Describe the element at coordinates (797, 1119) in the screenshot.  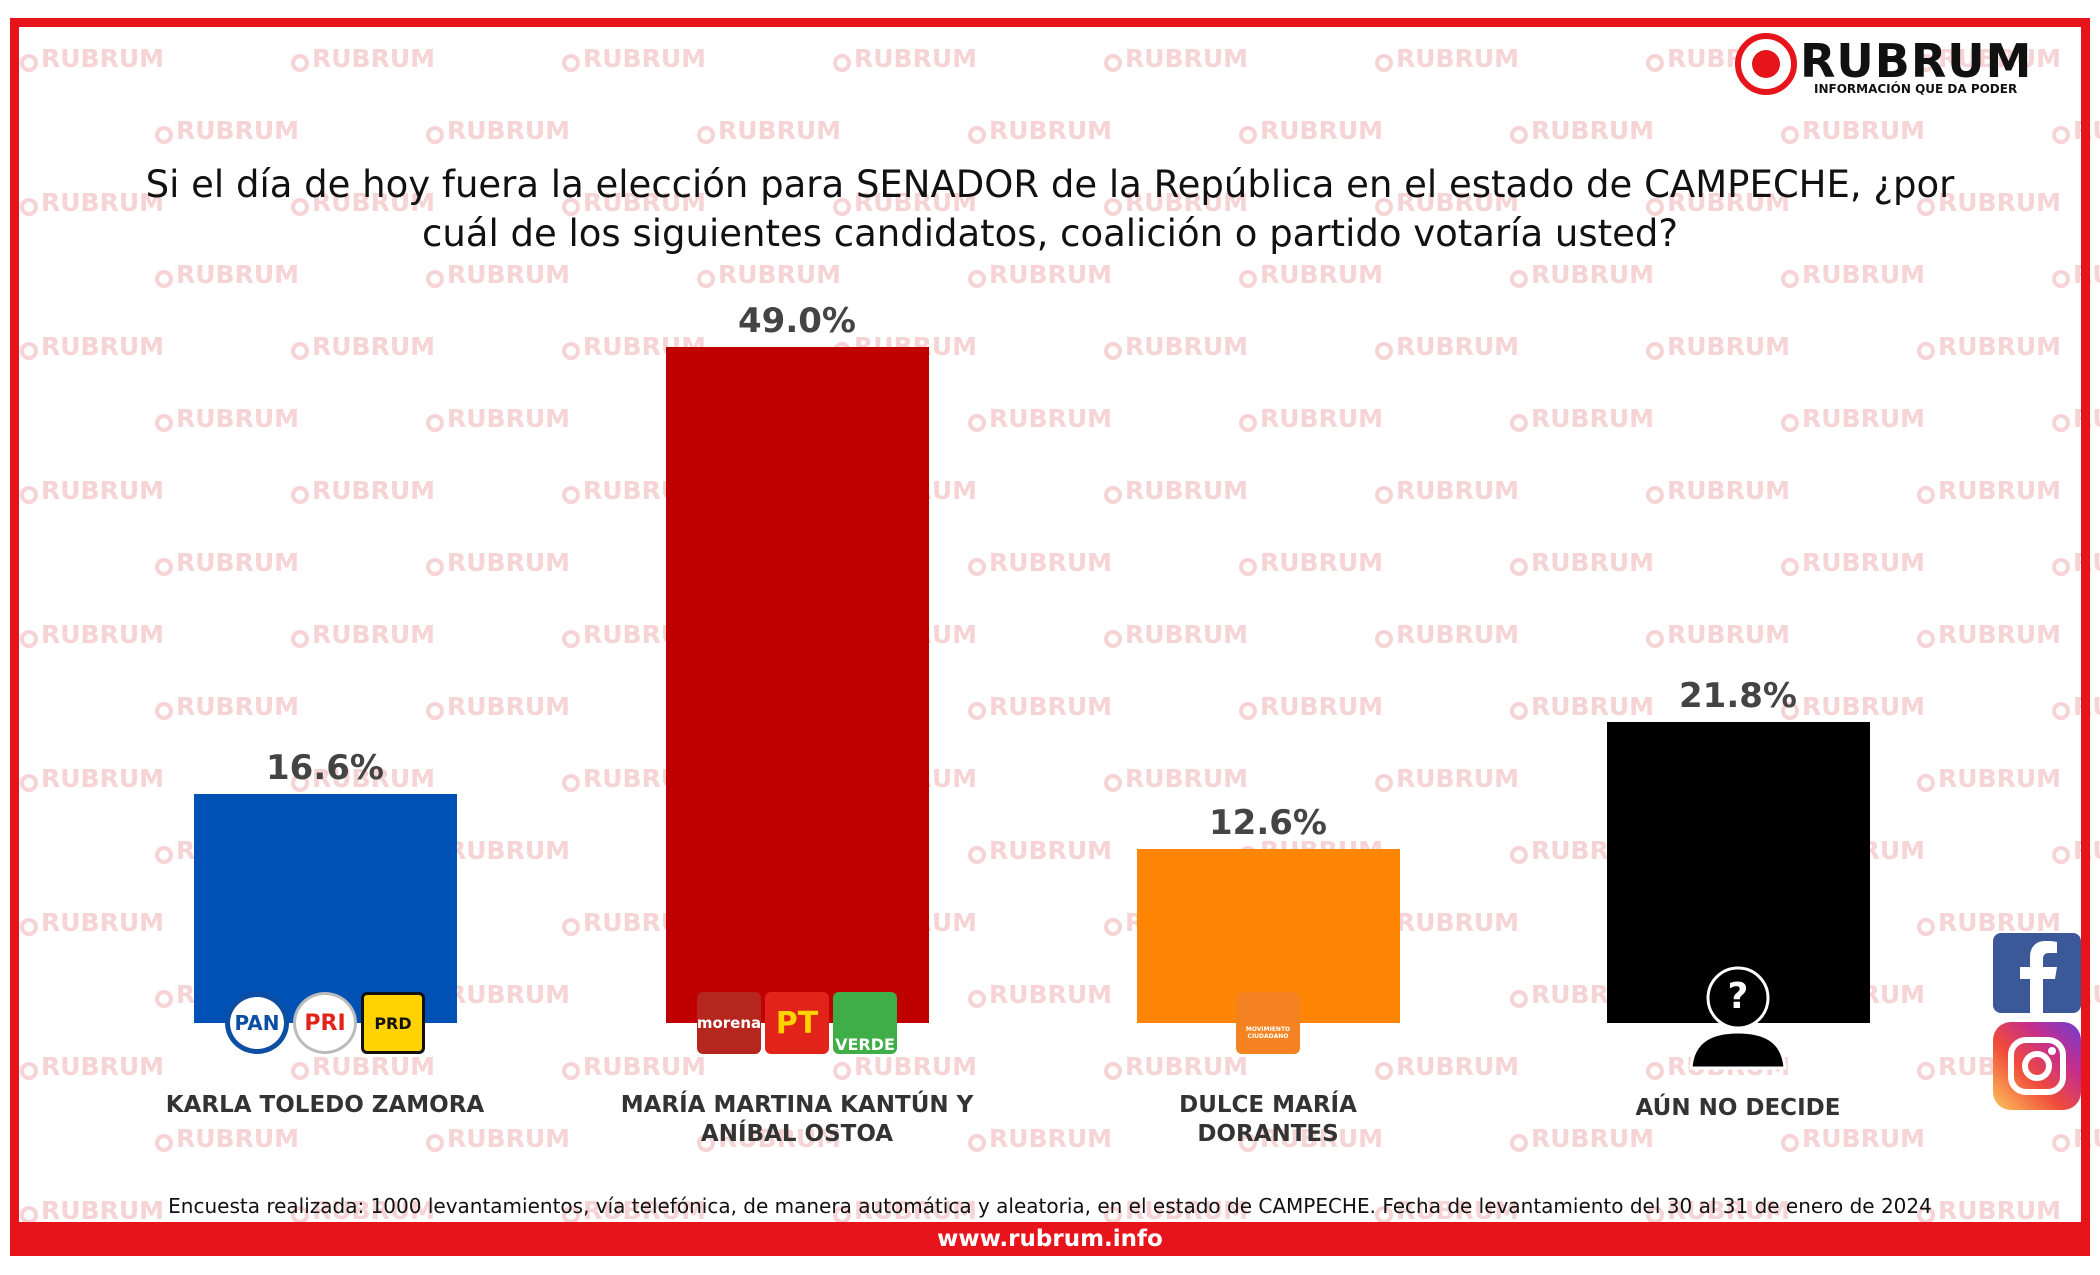
I see `category-label: MARÍA MARTINA KANTÚN Y ANÍBAL OSTOA` at that location.